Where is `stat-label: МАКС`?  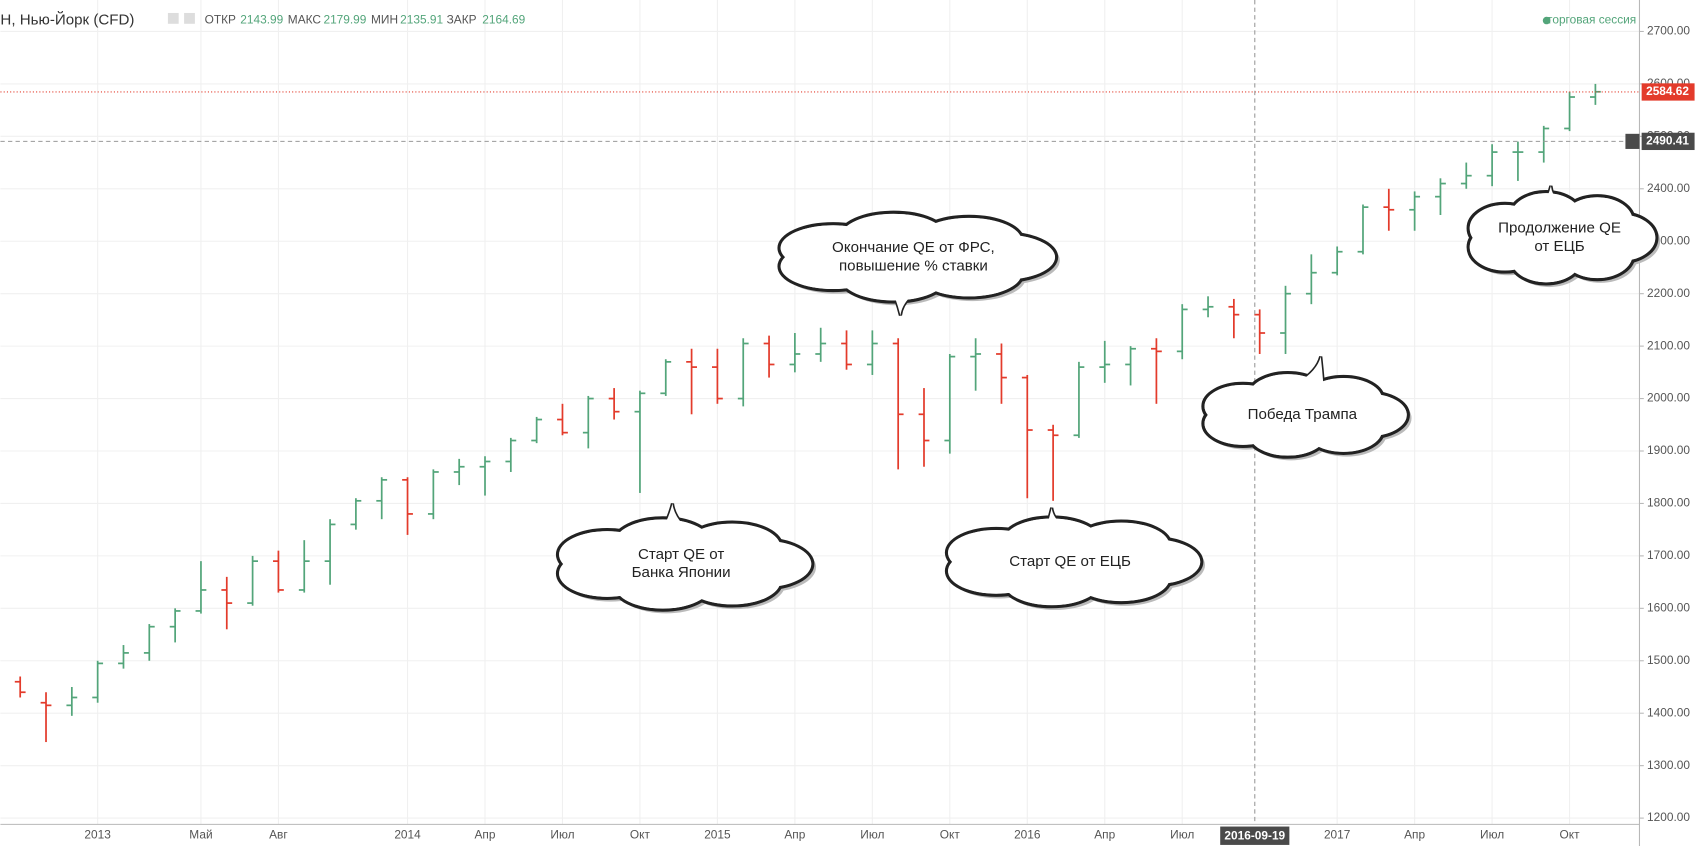
stat-label: МАКС is located at coordinates (305, 20).